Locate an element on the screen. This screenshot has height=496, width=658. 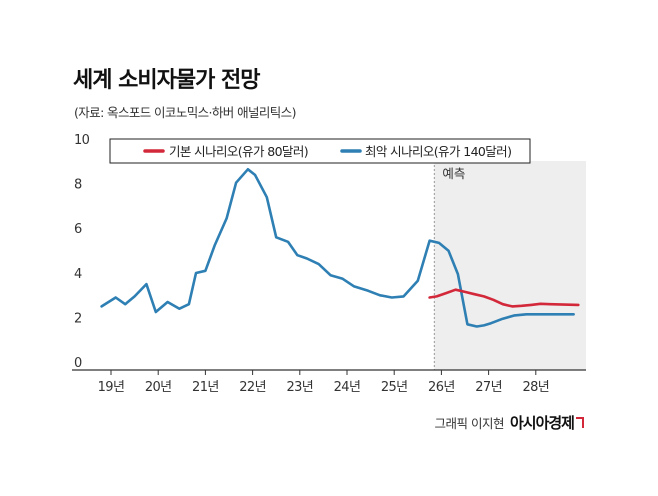
x-tick-label: 26년 is located at coordinates (441, 387).